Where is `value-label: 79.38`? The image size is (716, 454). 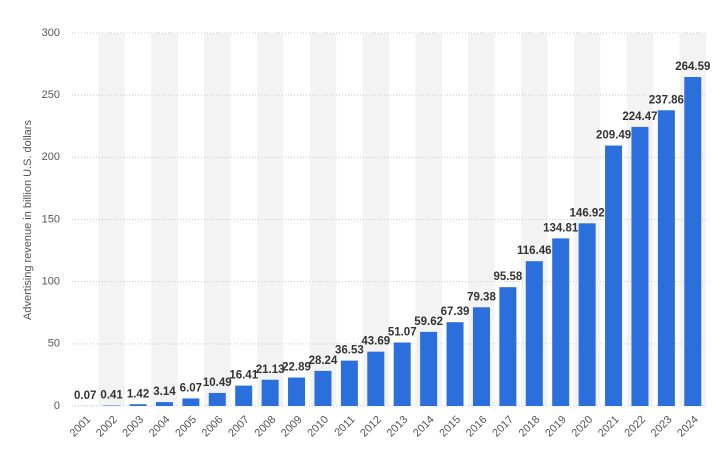 value-label: 79.38 is located at coordinates (481, 297).